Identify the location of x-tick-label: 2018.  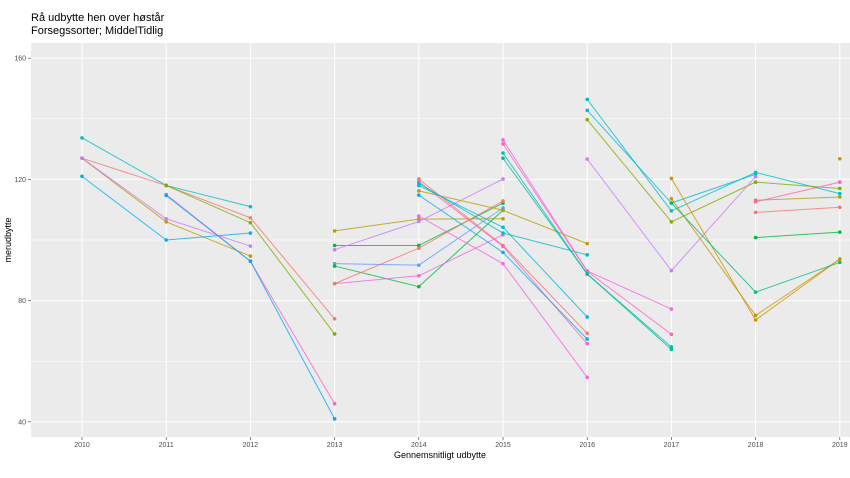
(756, 445).